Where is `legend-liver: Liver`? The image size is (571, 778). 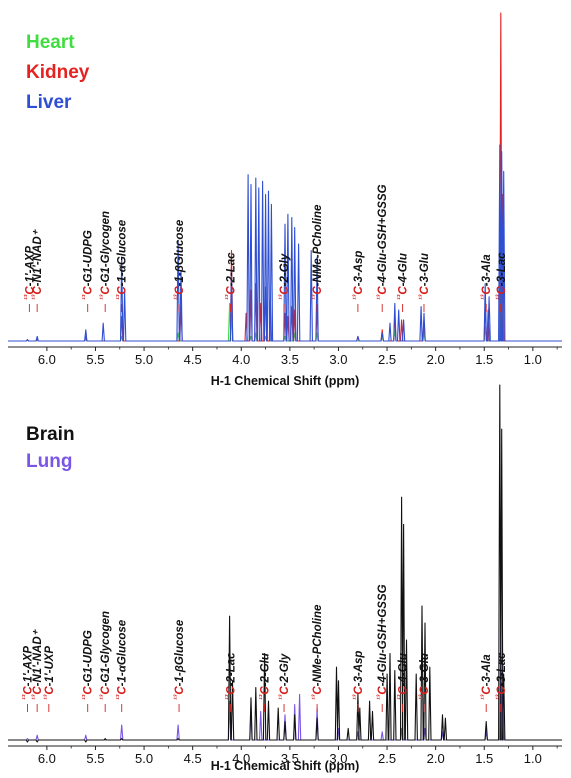
legend-liver: Liver is located at coordinates (49, 102).